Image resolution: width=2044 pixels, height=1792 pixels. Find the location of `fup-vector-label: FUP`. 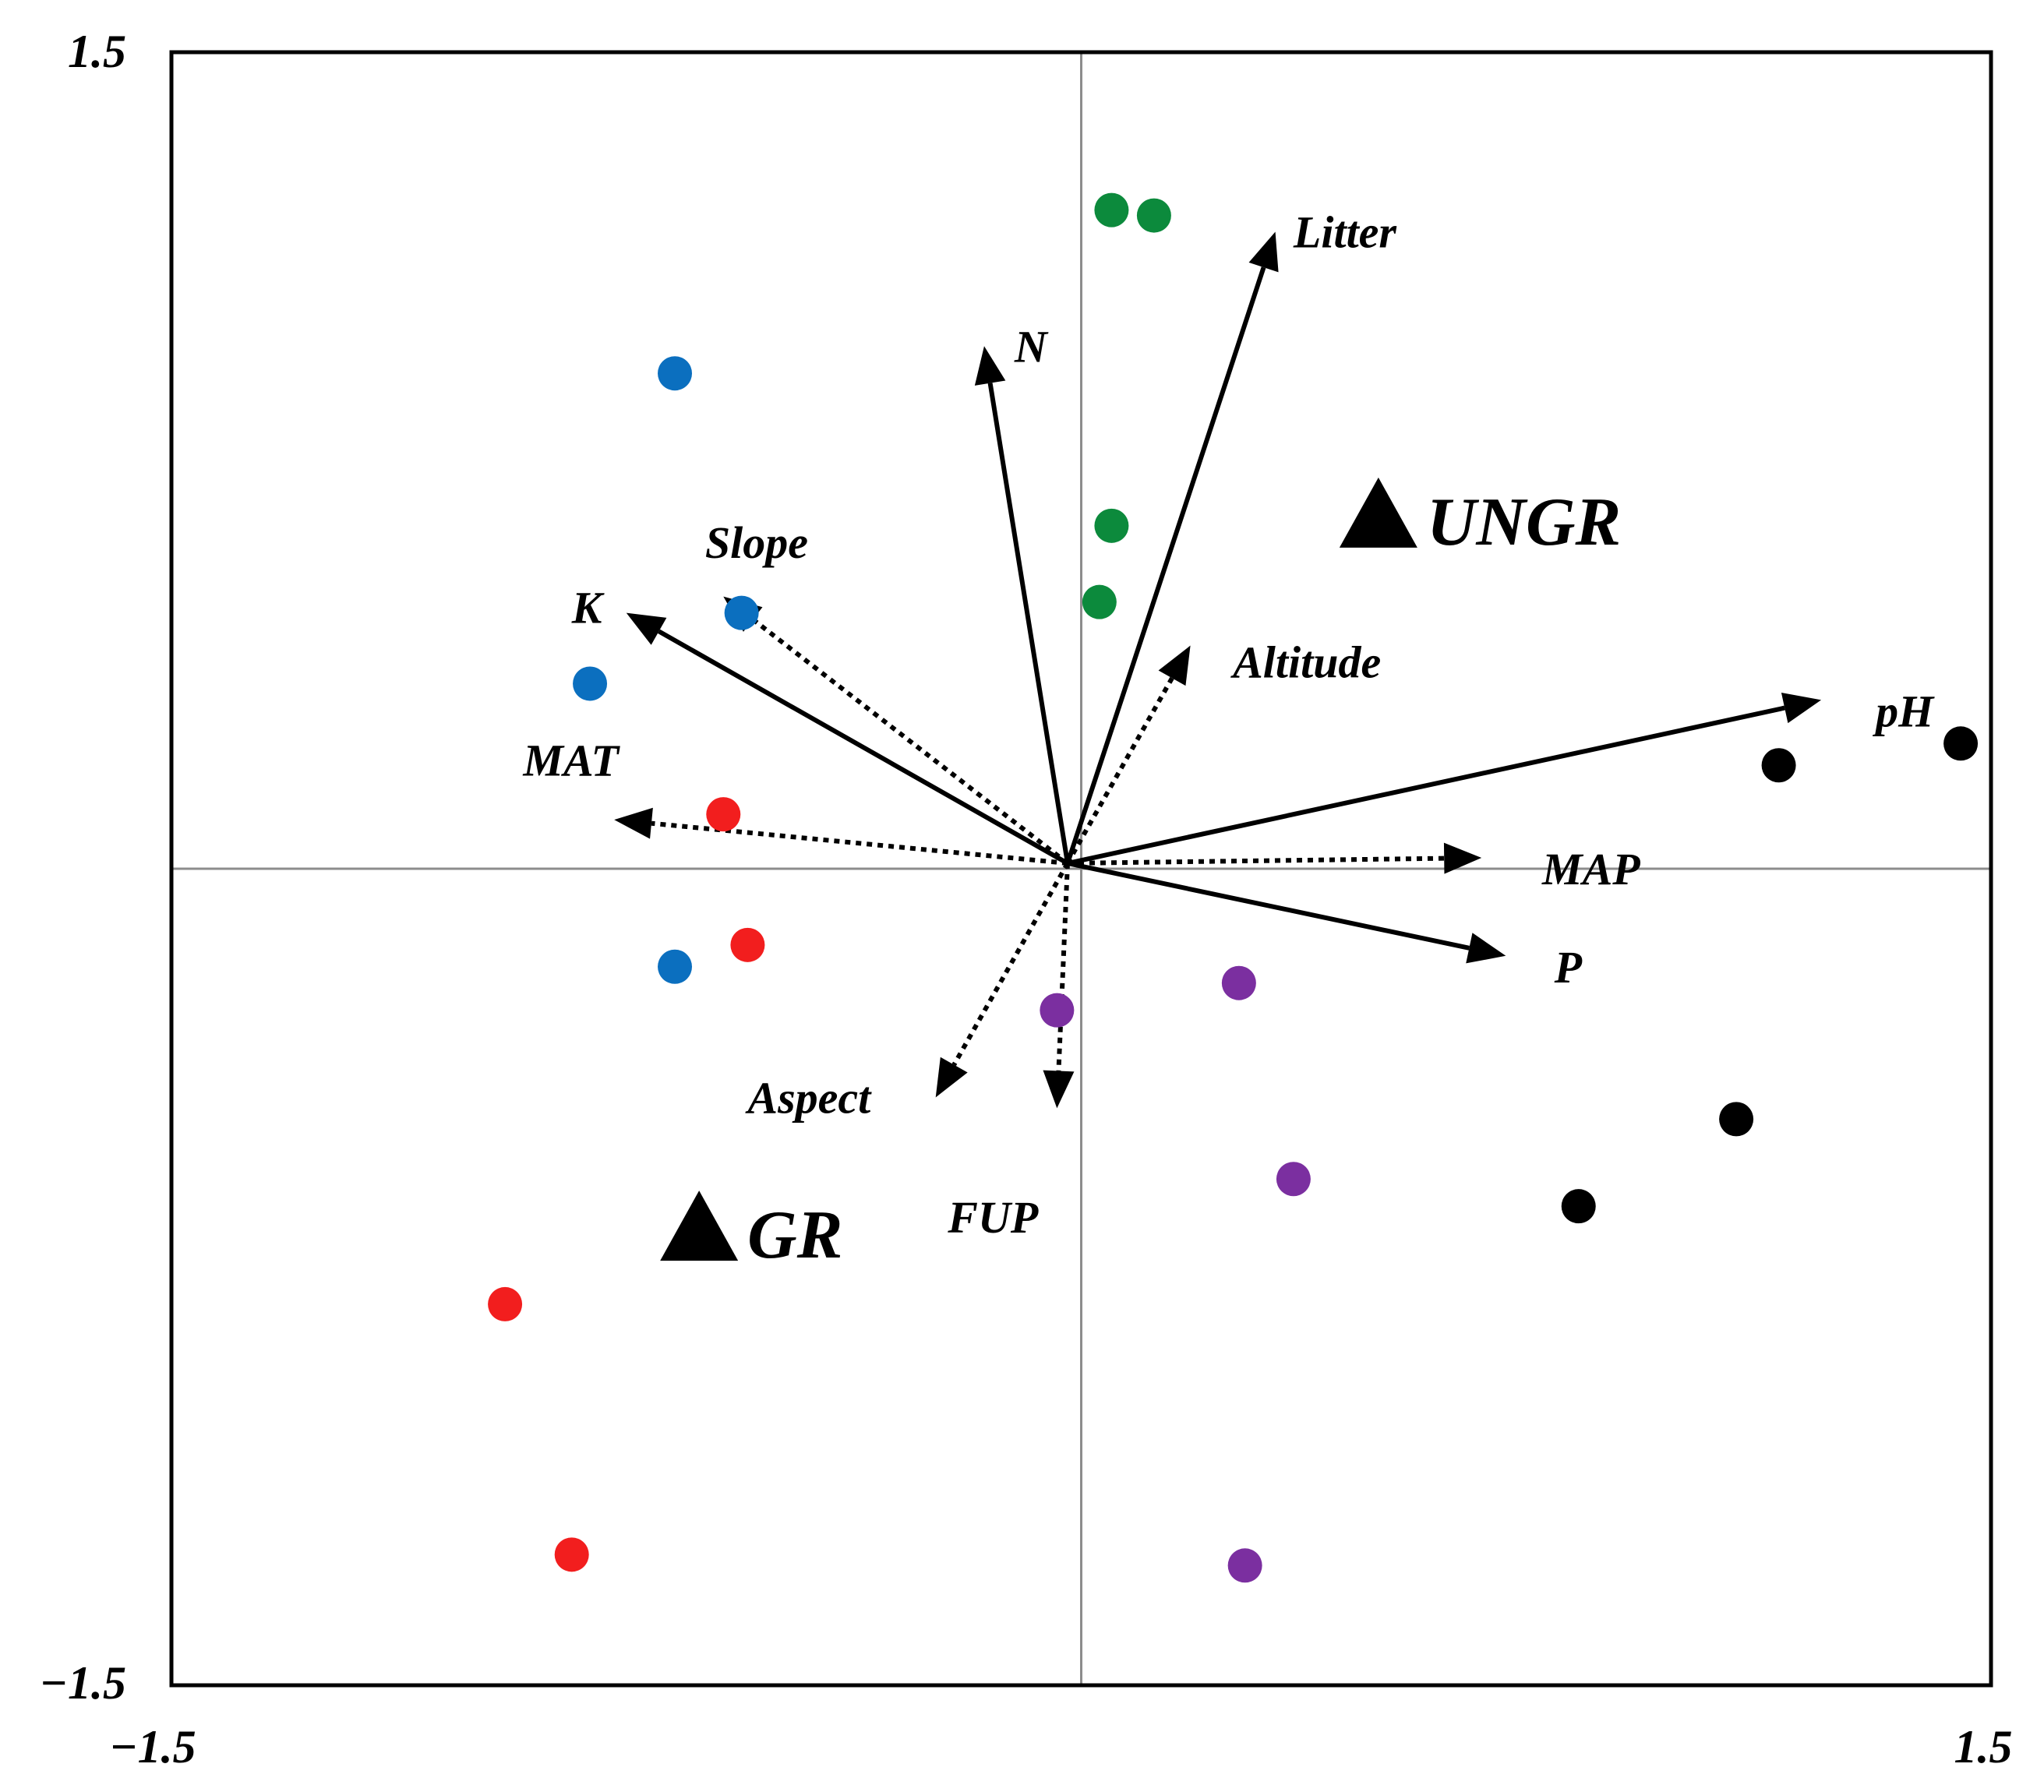

fup-vector-label: FUP is located at coordinates (993, 1217).